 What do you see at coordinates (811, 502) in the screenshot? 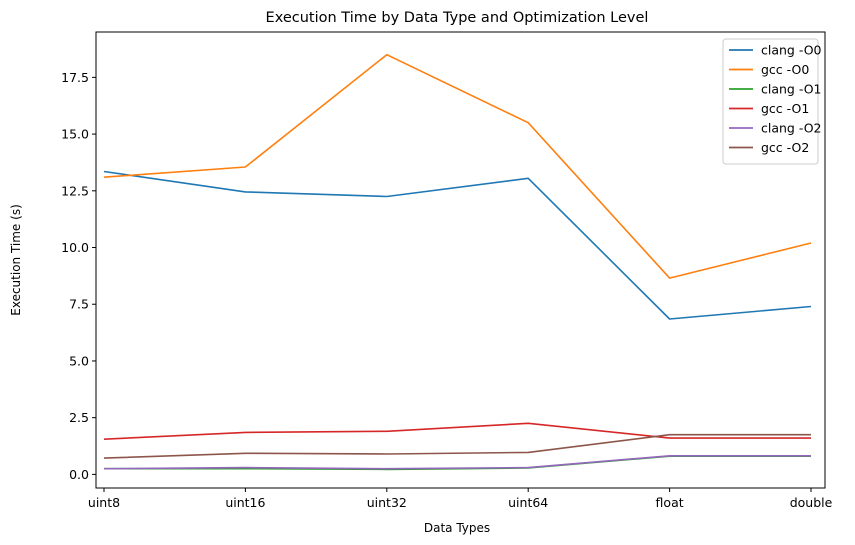
I see `x-tick-label: double` at bounding box center [811, 502].